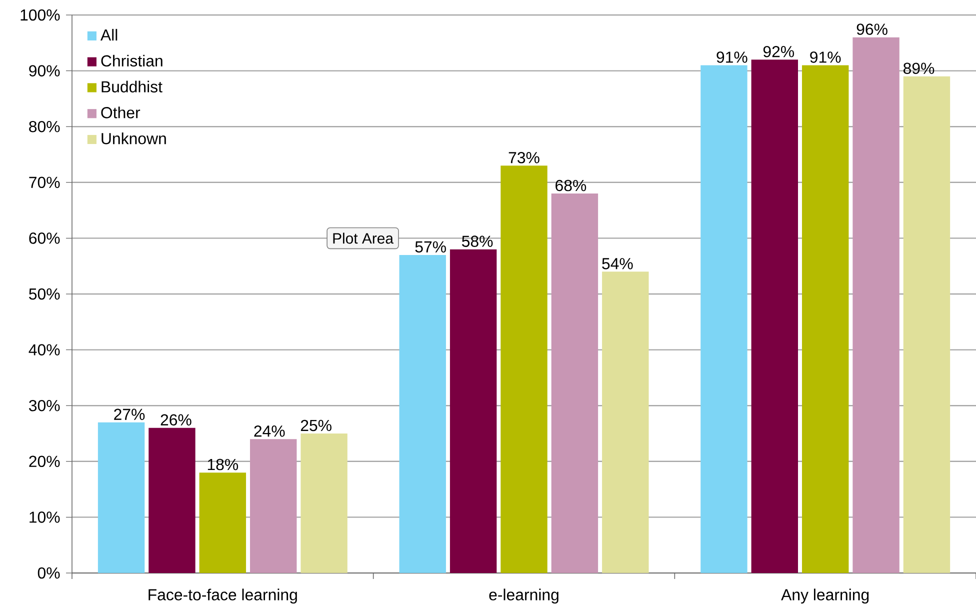  Describe the element at coordinates (44, 182) in the screenshot. I see `y-tick-label: 70%` at that location.